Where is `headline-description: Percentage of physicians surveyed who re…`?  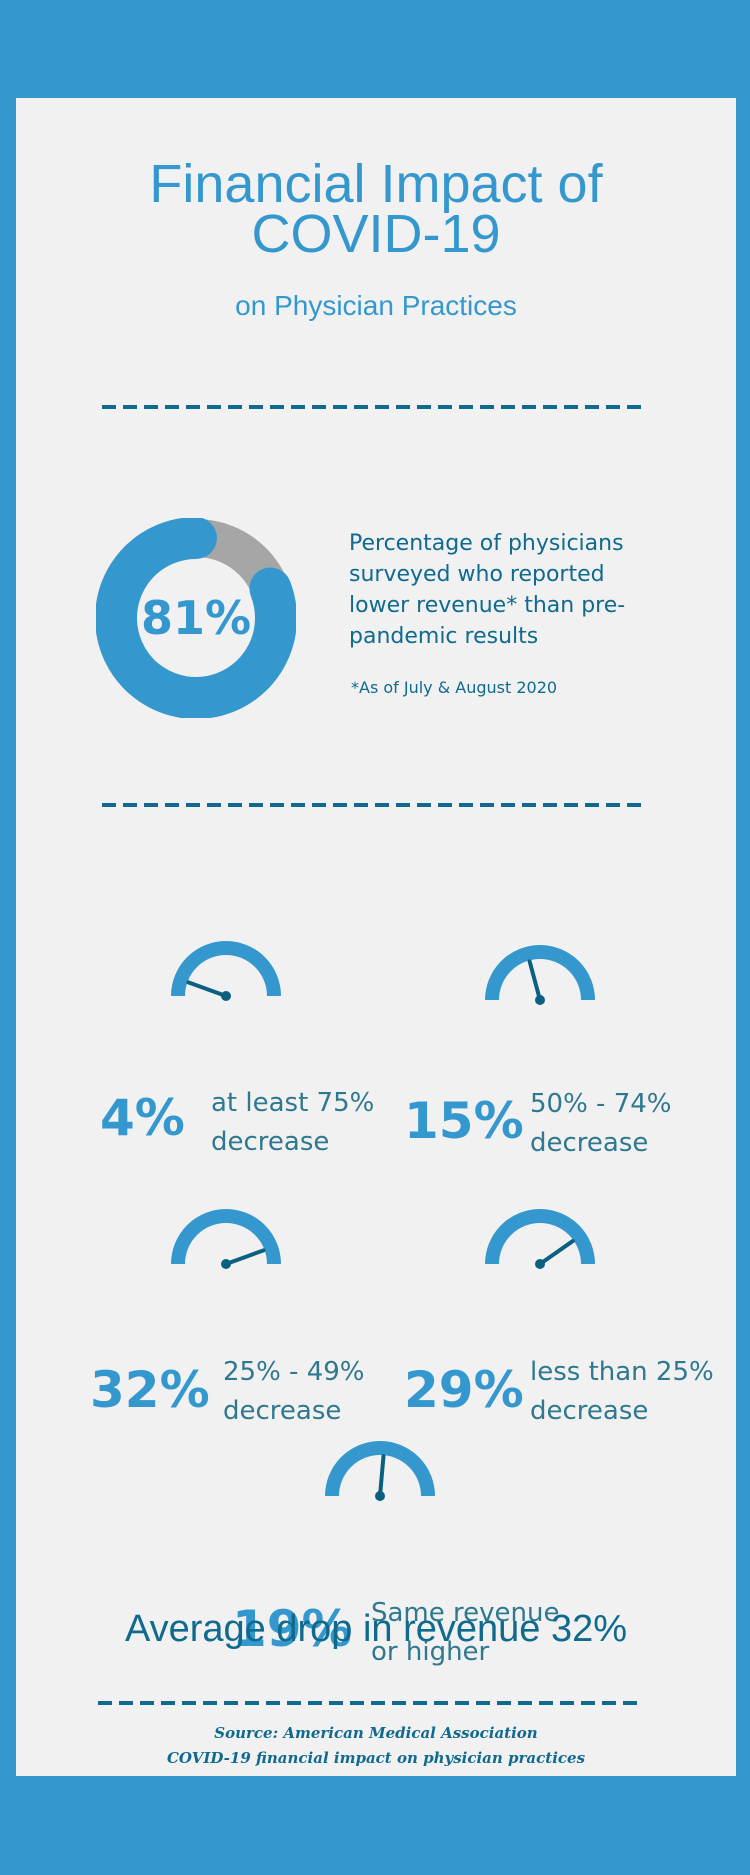 headline-description: Percentage of physicians surveyed who re… is located at coordinates (487, 590).